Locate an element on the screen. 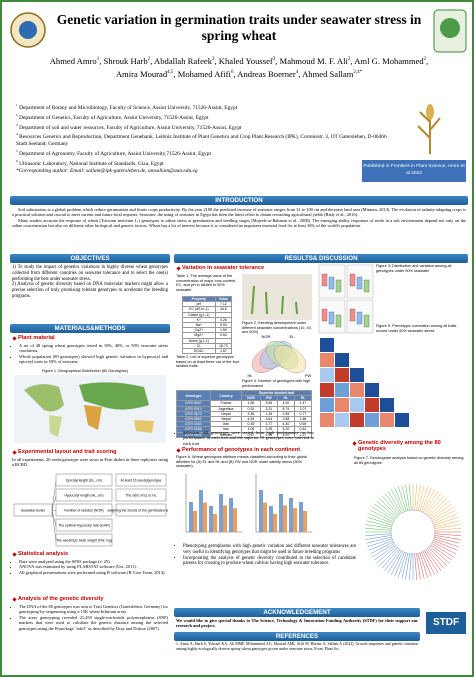 The image size is (474, 677). table-cell: SO42- is located at coordinates (199, 351).